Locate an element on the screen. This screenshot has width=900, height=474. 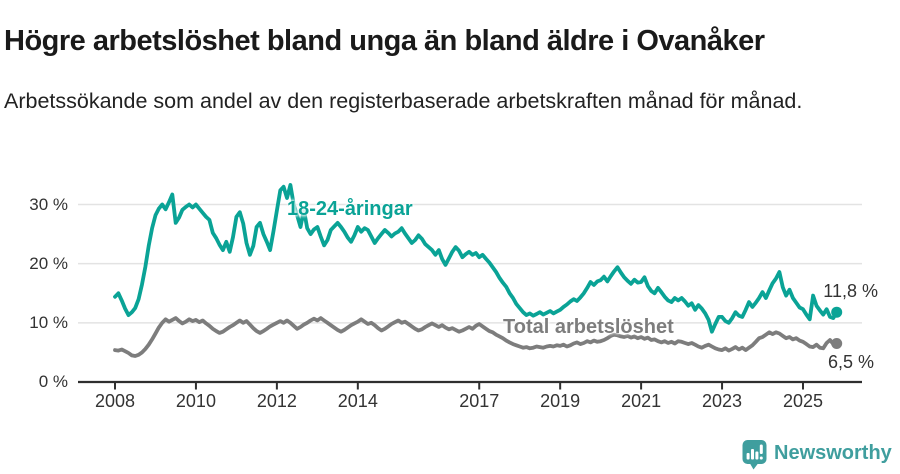
x-axis-label: 2023 is located at coordinates (722, 401).